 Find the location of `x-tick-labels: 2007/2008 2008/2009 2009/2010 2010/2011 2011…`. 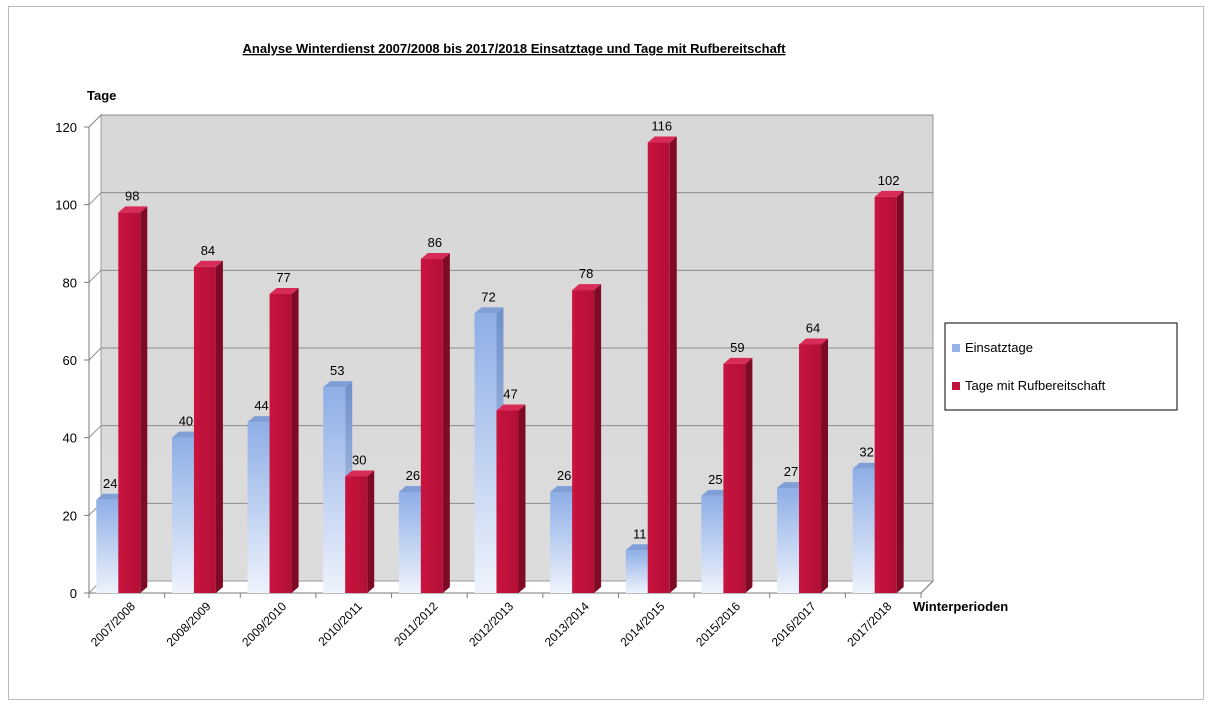

x-tick-labels: 2007/2008 2008/2009 2009/2010 2010/2011 2011… is located at coordinates (491, 624).